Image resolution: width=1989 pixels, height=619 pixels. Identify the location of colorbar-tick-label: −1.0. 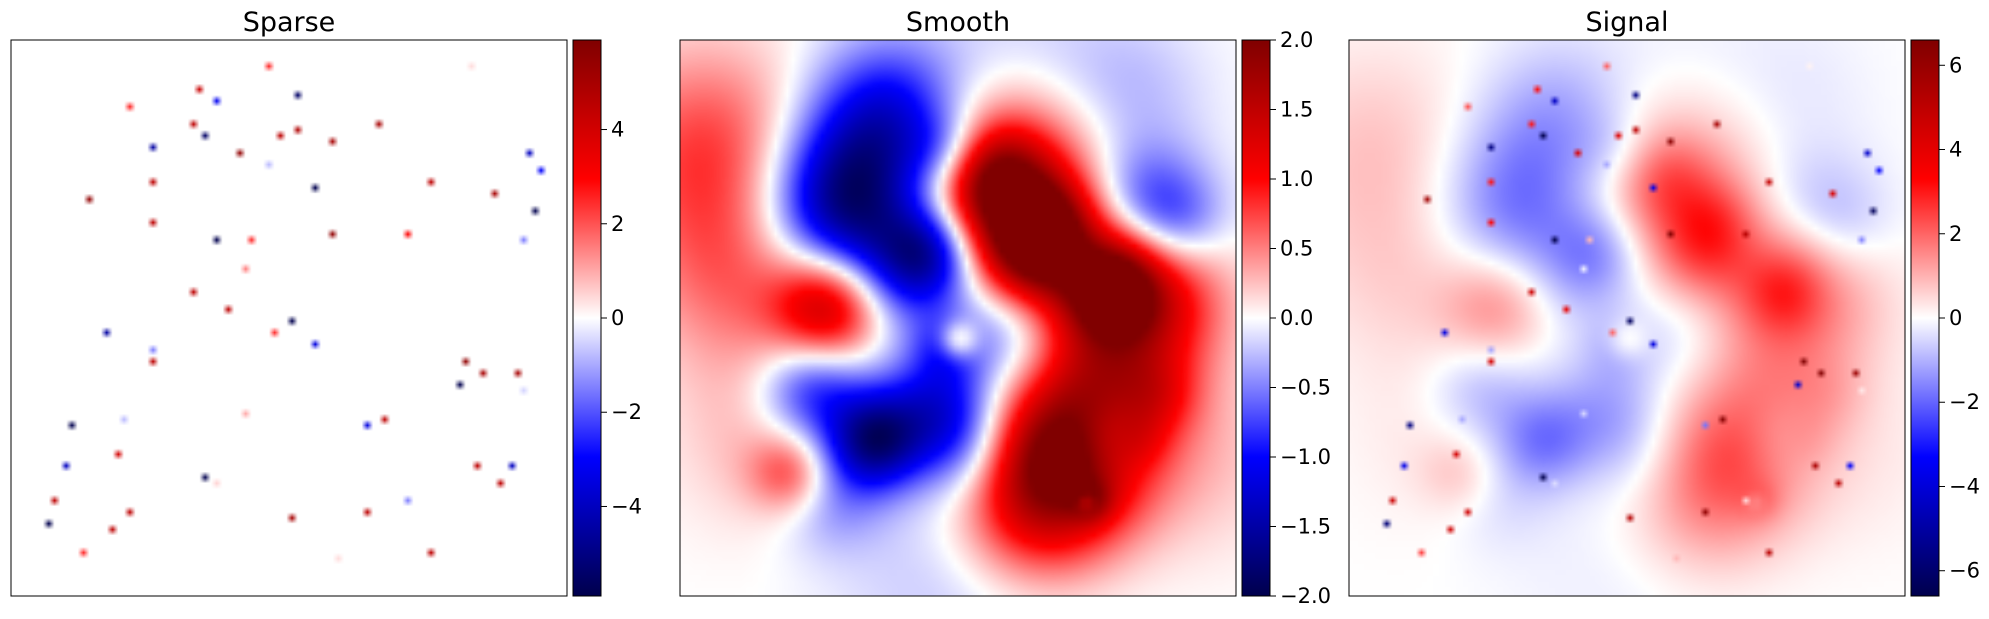
(1305, 457).